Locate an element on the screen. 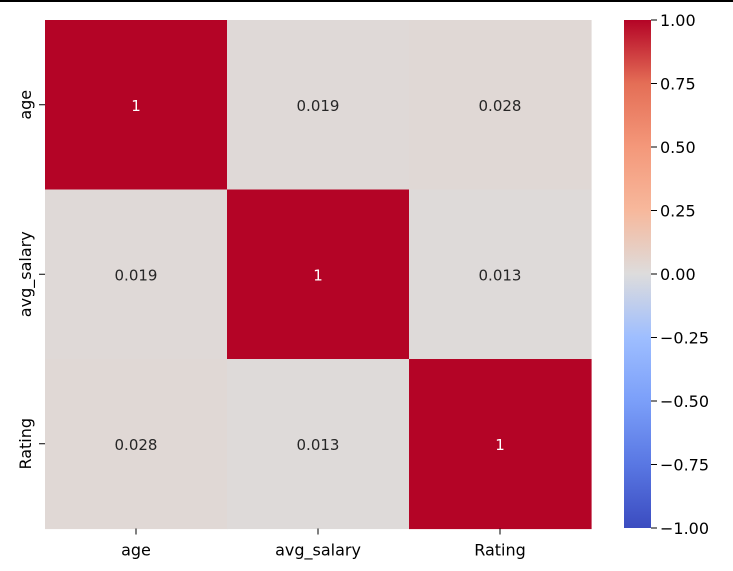 This screenshot has width=733, height=571. x-tick-label-rating: Rating is located at coordinates (500, 550).